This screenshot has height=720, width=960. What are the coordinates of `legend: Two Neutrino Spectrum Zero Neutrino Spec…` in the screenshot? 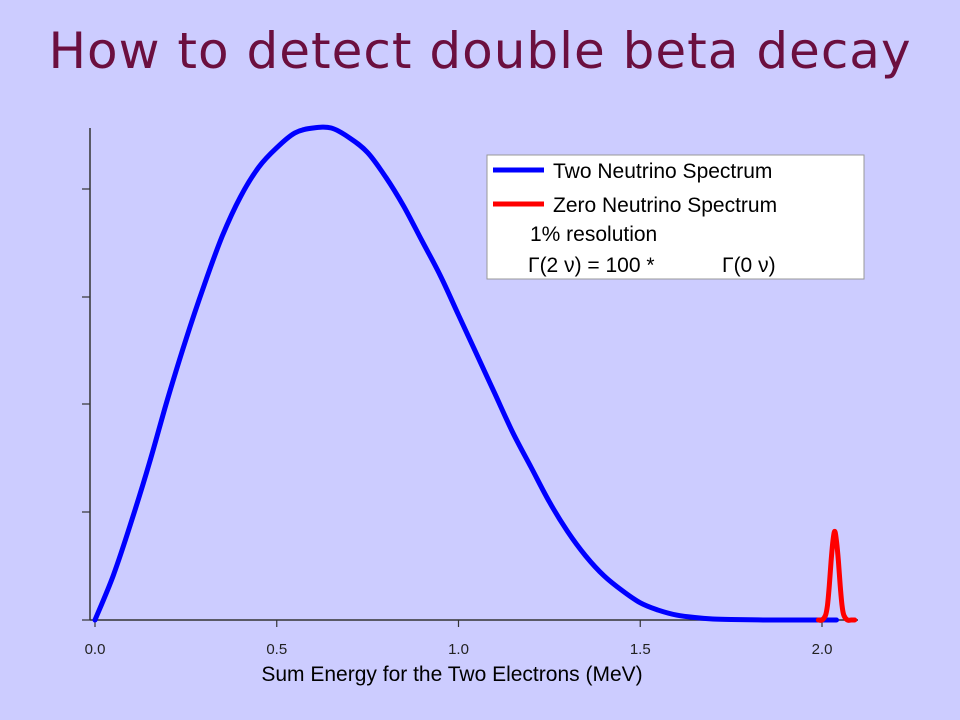 It's located at (675, 217).